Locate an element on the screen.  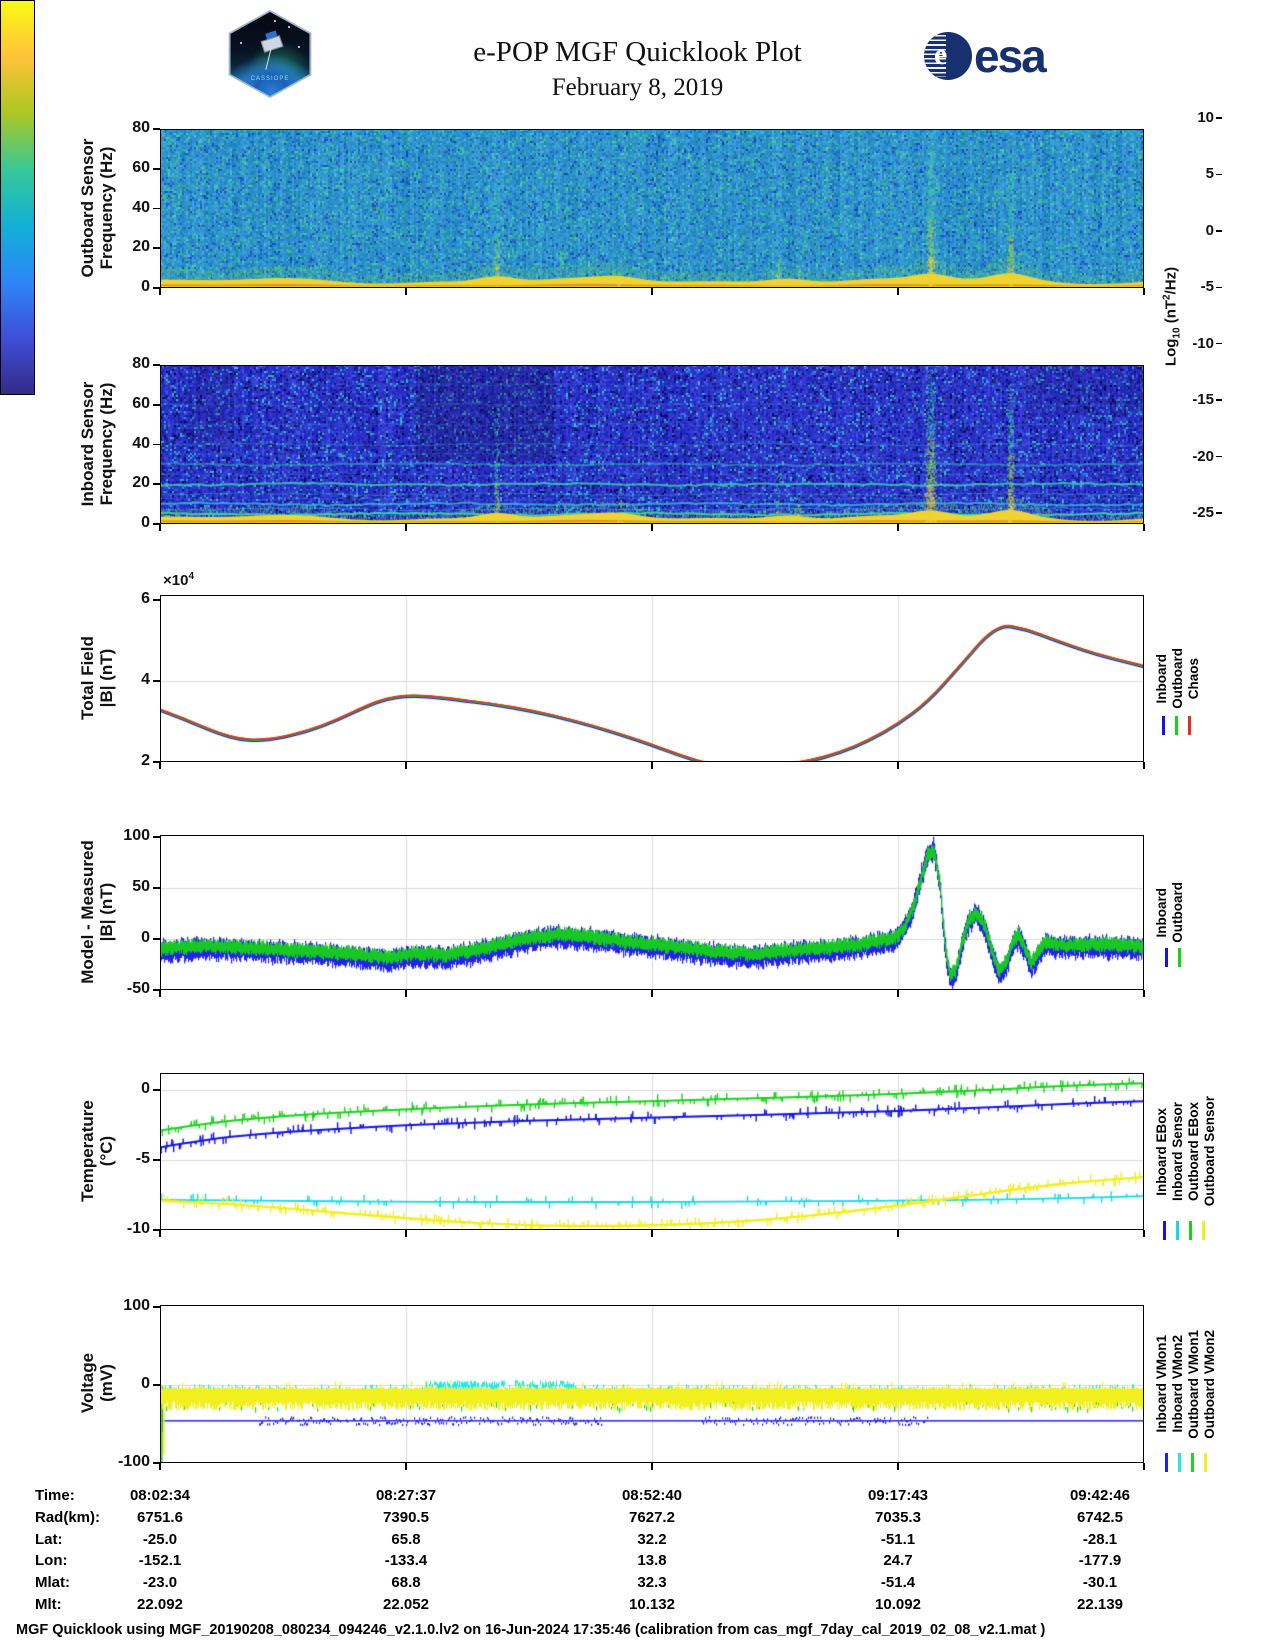
outboard-spectrogram-ytick-label: 80 is located at coordinates (141, 127).